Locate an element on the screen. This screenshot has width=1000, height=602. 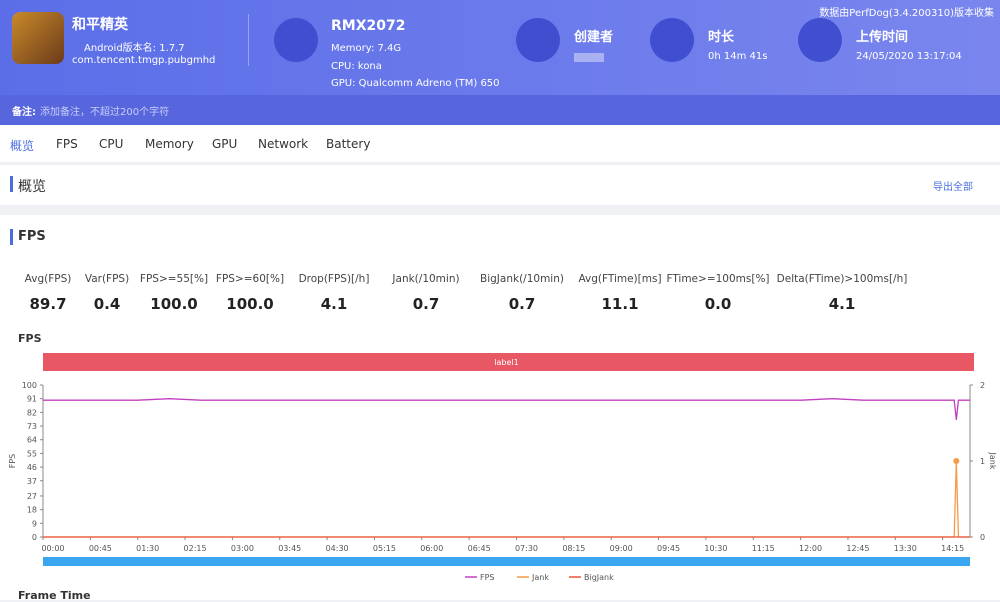
y2-axis-label: Jank is located at coordinates (992, 461).